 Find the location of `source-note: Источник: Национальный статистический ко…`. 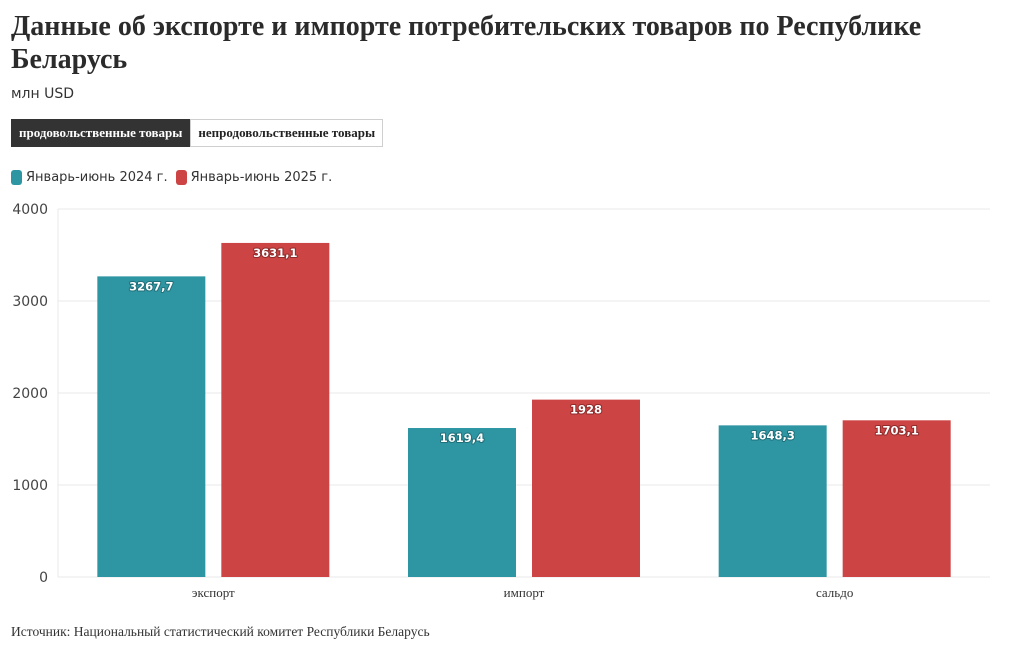

source-note: Источник: Национальный статистический ко… is located at coordinates (220, 631).